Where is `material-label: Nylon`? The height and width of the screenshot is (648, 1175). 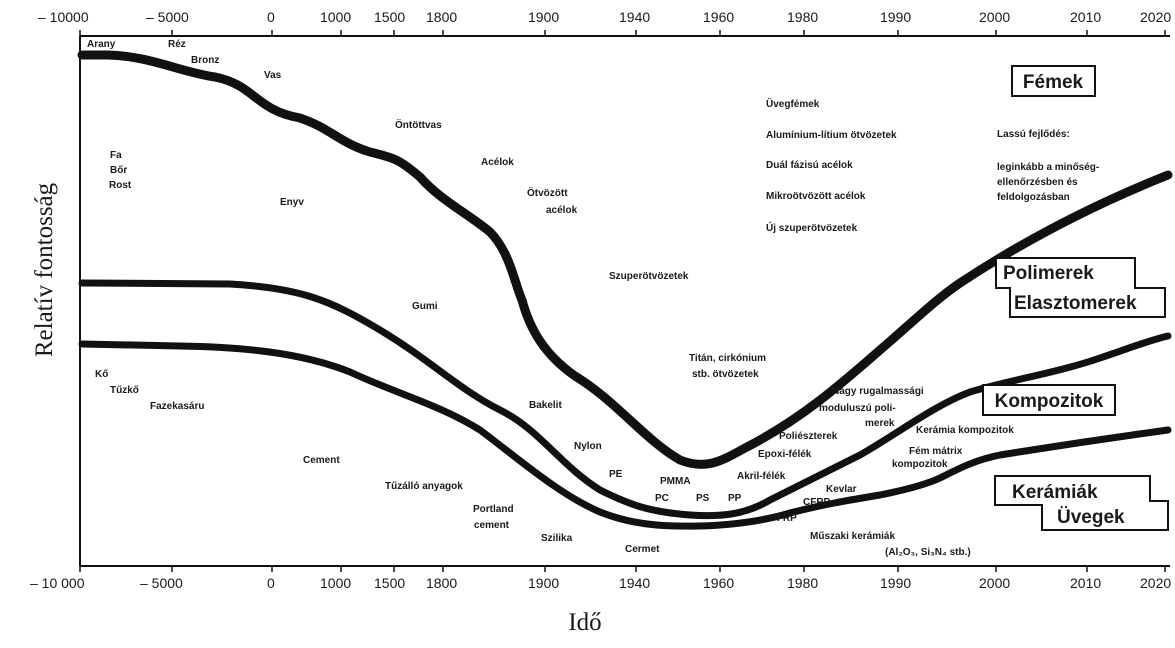 material-label: Nylon is located at coordinates (588, 446).